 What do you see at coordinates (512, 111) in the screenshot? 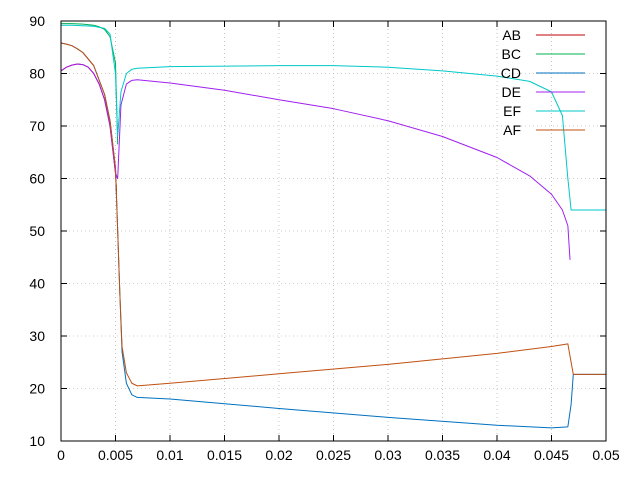
I see `legend-label-ef: EF` at bounding box center [512, 111].